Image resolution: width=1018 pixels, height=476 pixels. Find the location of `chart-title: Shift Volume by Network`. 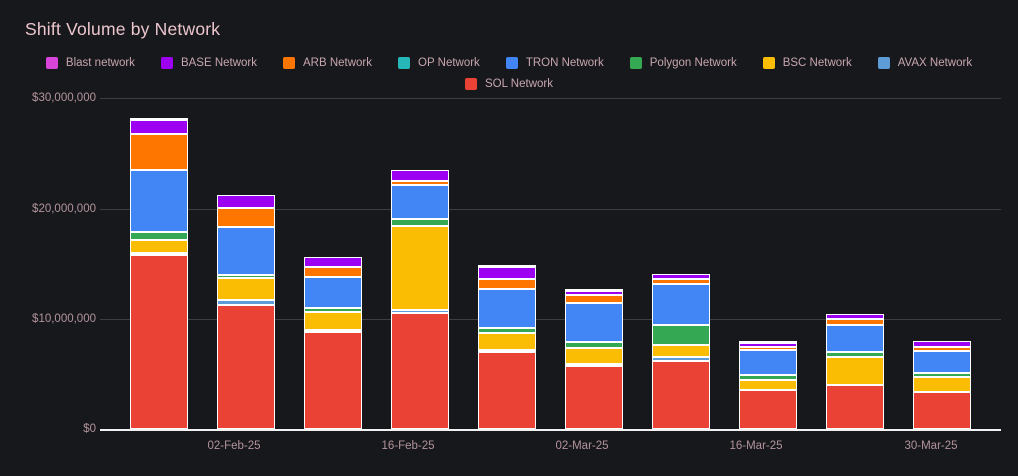

chart-title: Shift Volume by Network is located at coordinates (123, 29).